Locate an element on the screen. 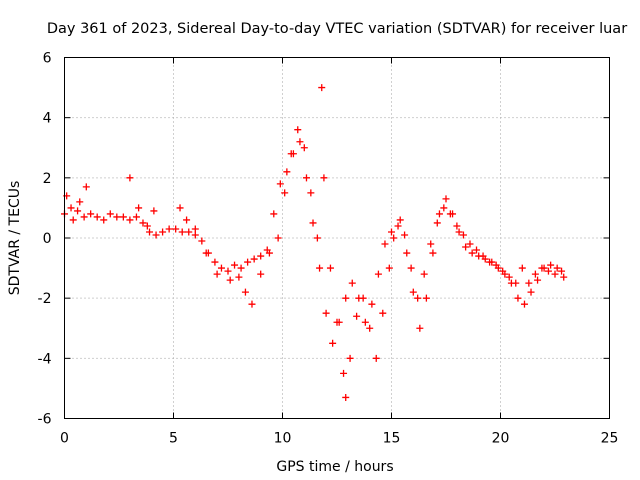  y-tick-label: 6 is located at coordinates (47, 59).